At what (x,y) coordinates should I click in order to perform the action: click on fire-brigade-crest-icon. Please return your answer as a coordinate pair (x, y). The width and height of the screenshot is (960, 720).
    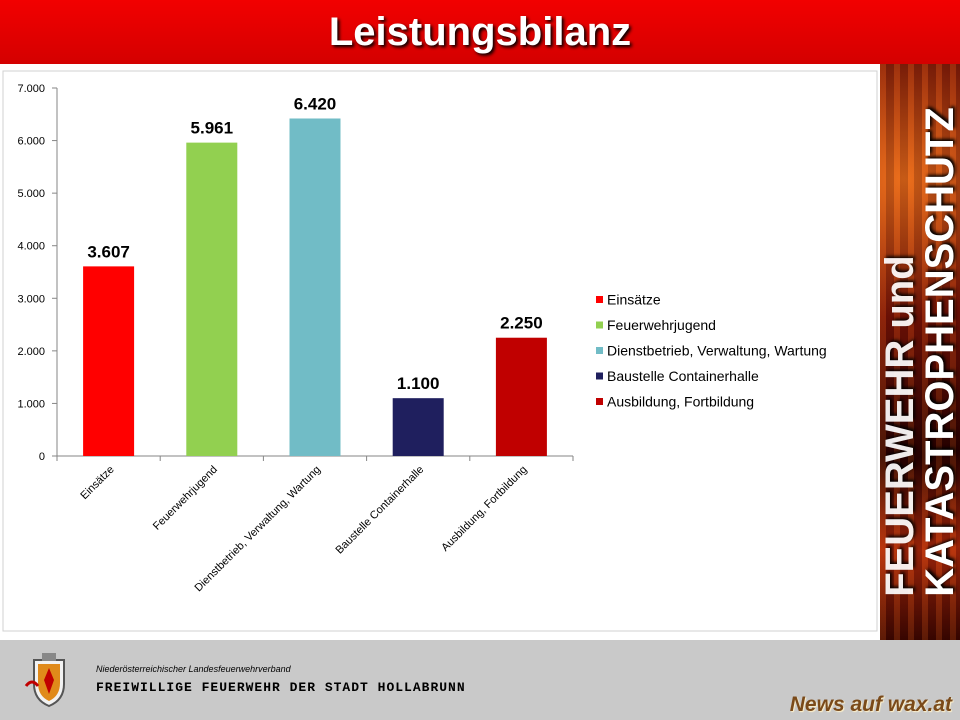
    Looking at the image, I should click on (44, 680).